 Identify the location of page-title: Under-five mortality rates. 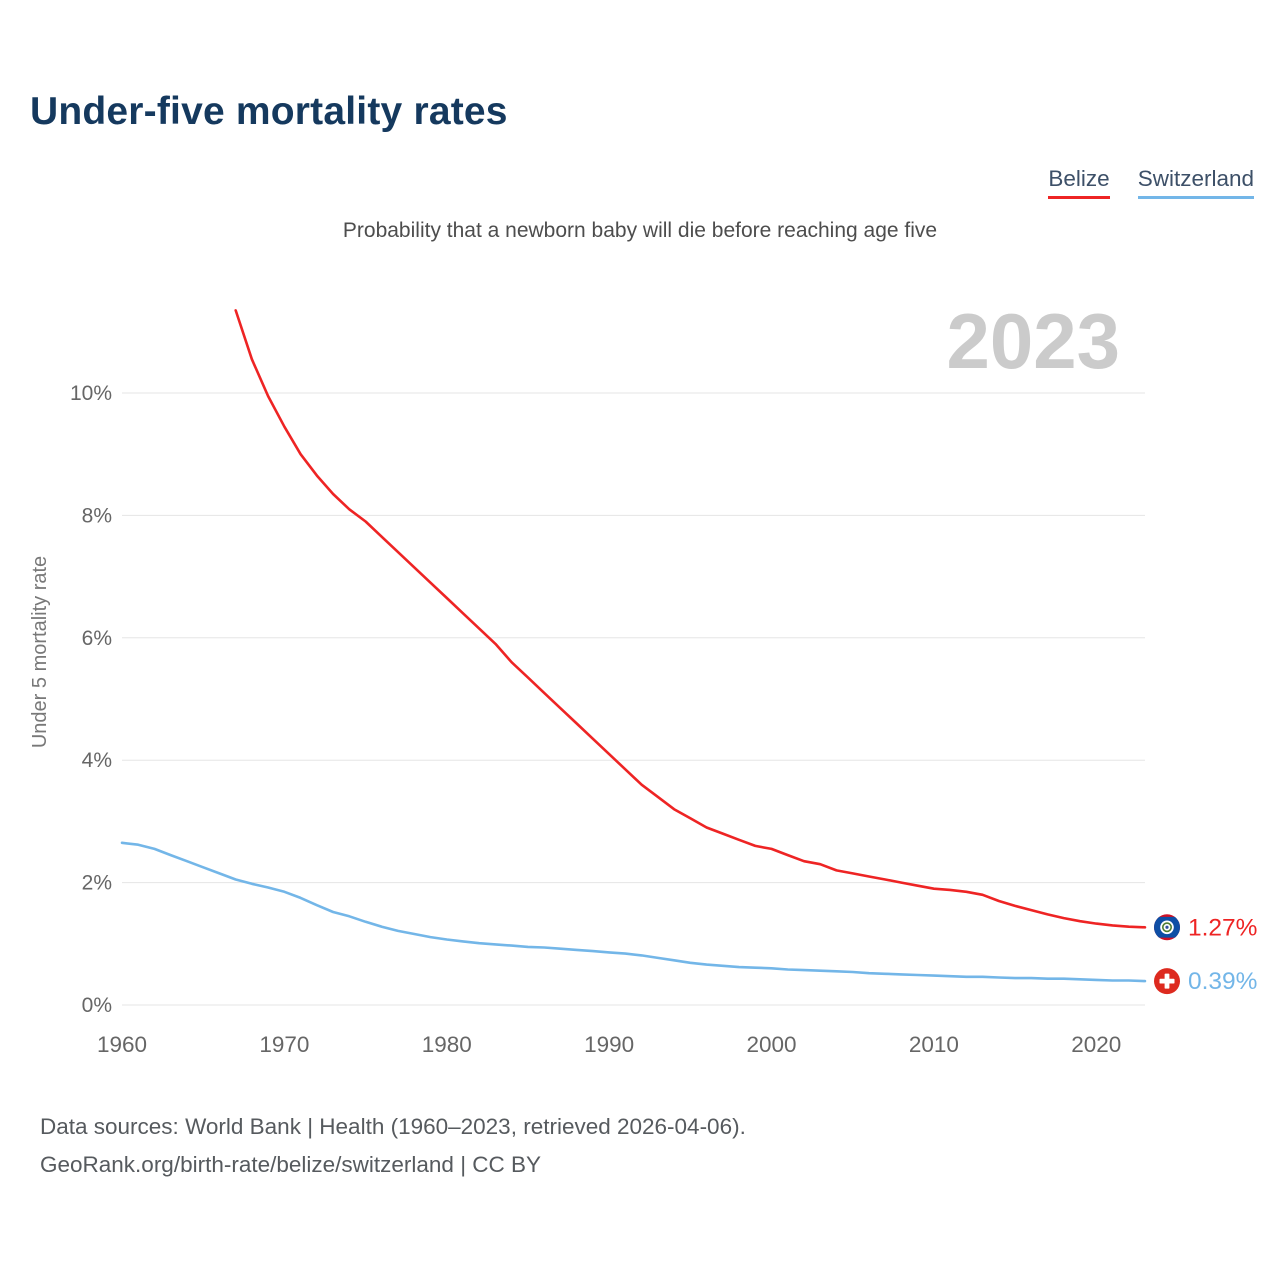
(269, 111).